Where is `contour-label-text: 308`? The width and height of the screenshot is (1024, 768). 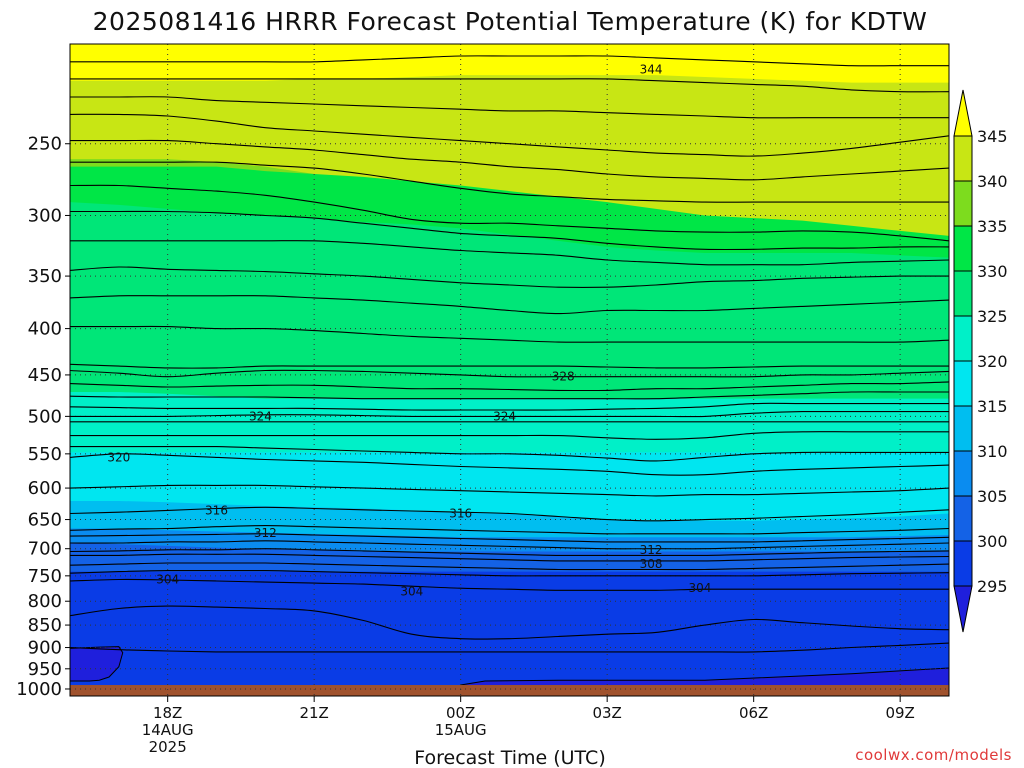 contour-label-text: 308 is located at coordinates (651, 564).